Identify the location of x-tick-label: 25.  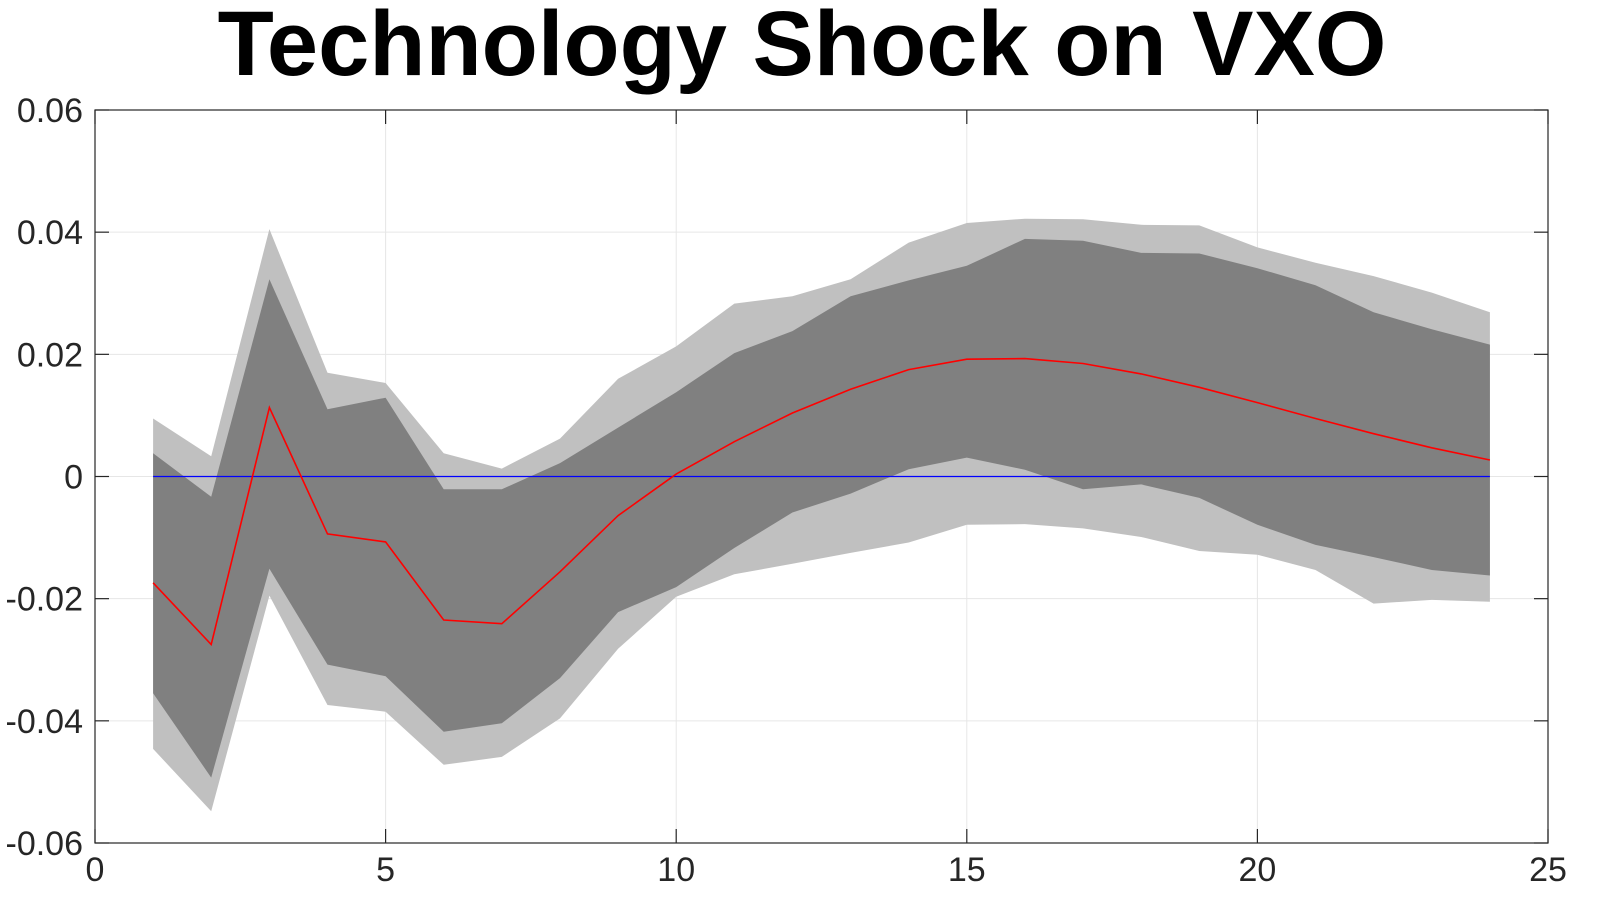
(1548, 870).